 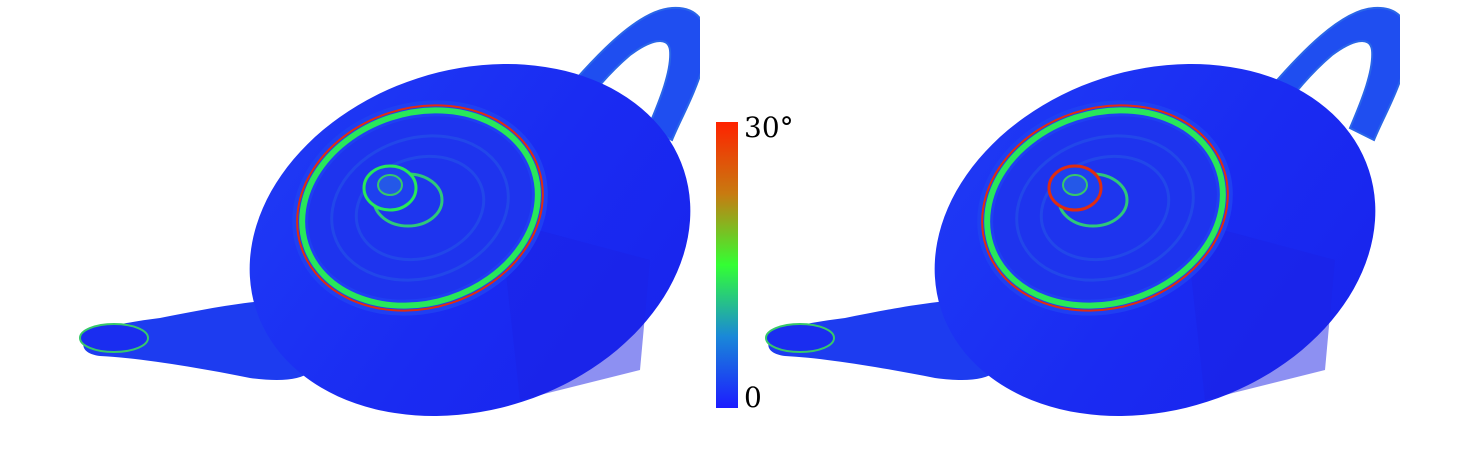 I want to click on colorbar-gradient, so click(x=727, y=265).